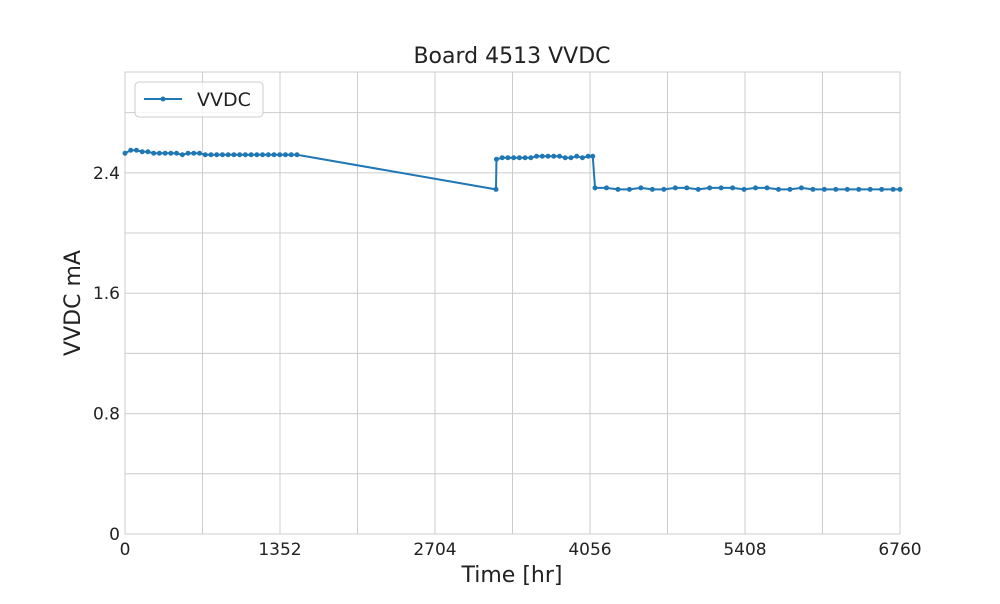 The height and width of the screenshot is (604, 1000). I want to click on legend-label: VVDC, so click(224, 100).